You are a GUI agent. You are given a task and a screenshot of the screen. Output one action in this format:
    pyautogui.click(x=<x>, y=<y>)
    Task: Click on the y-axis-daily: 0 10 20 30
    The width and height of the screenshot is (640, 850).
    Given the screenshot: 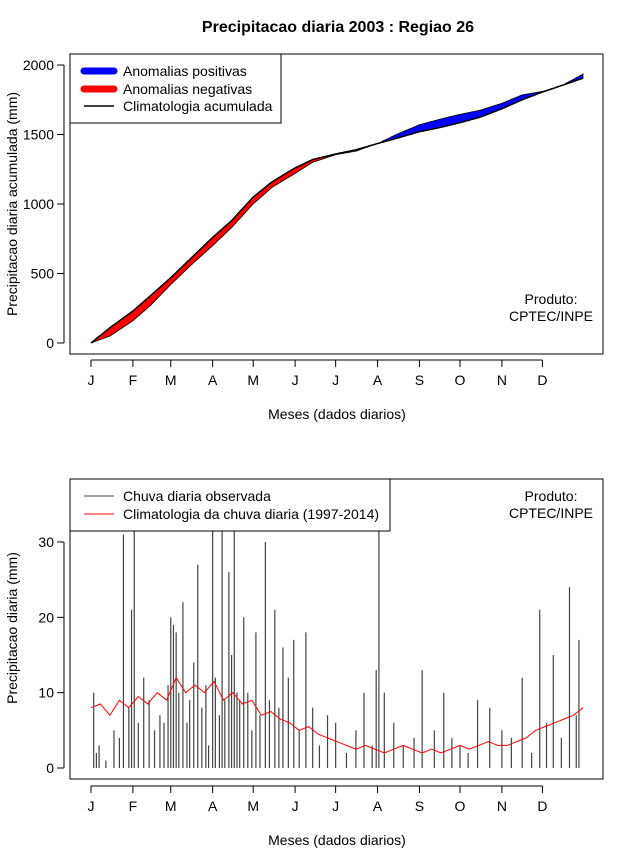 What is the action you would take?
    pyautogui.click(x=51, y=655)
    